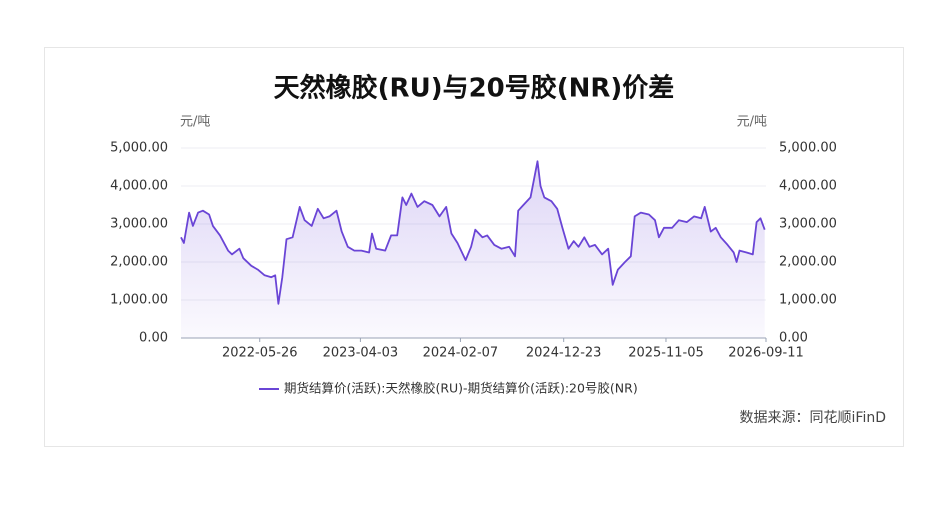 Image resolution: width=949 pixels, height=506 pixels. I want to click on y2-tick-label: 3,000.00, so click(808, 224).